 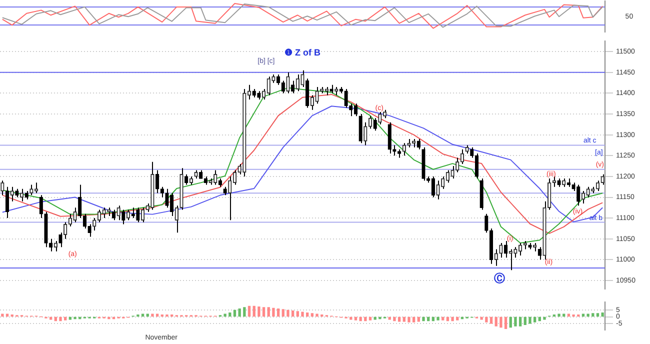 I want to click on annotation: ❶ Z of B, so click(x=302, y=52).